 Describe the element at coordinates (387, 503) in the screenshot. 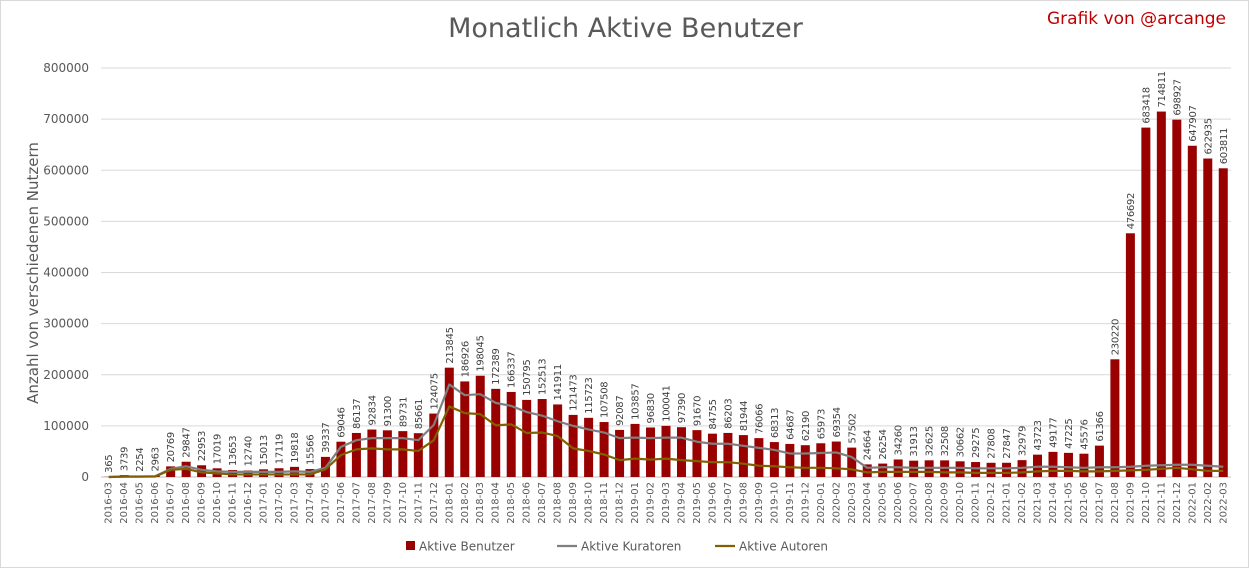

I see `x-tick-label: 2017-09` at that location.